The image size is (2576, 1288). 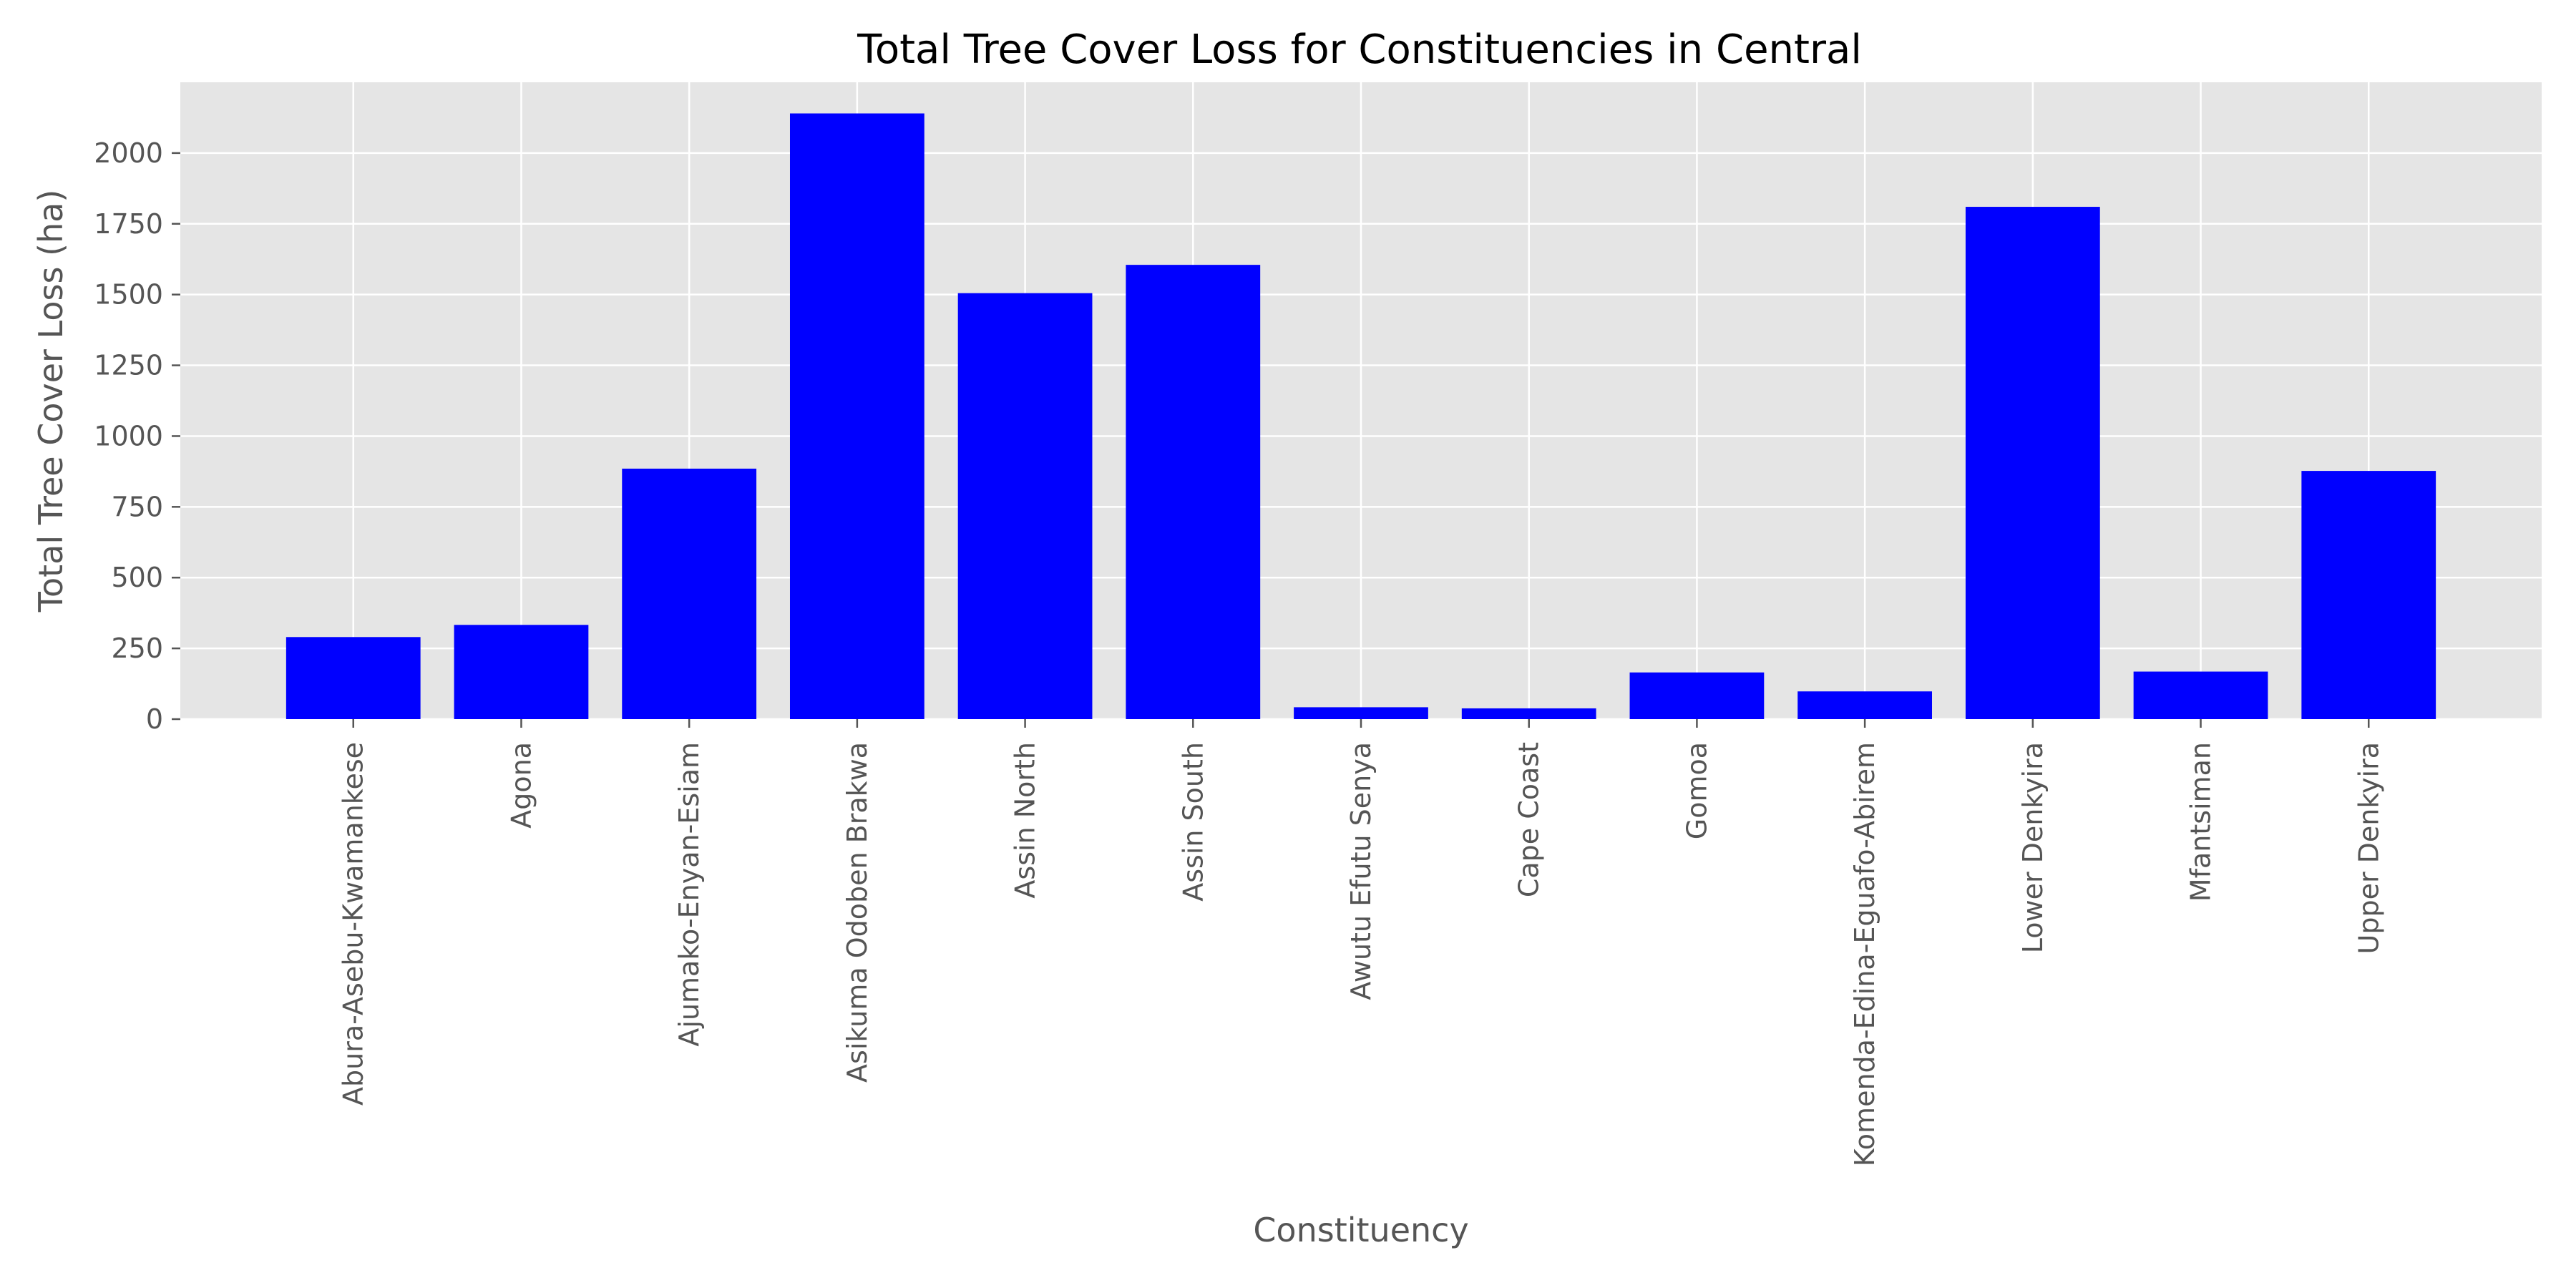 I want to click on y-tick-label: 1000, so click(x=128, y=436).